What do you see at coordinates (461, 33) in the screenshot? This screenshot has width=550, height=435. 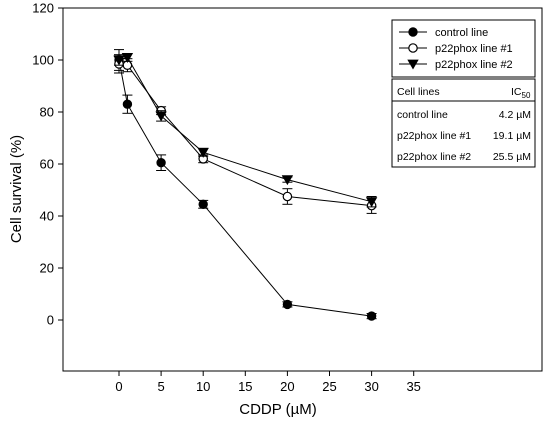 I see `legend-label: control line` at bounding box center [461, 33].